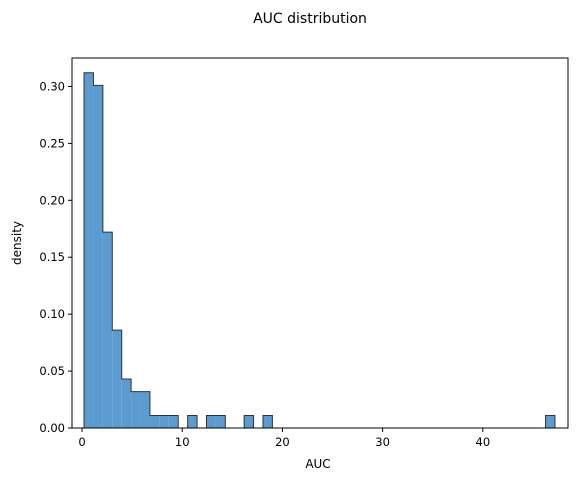  What do you see at coordinates (310, 19) in the screenshot?
I see `chart-title: AUC distribution` at bounding box center [310, 19].